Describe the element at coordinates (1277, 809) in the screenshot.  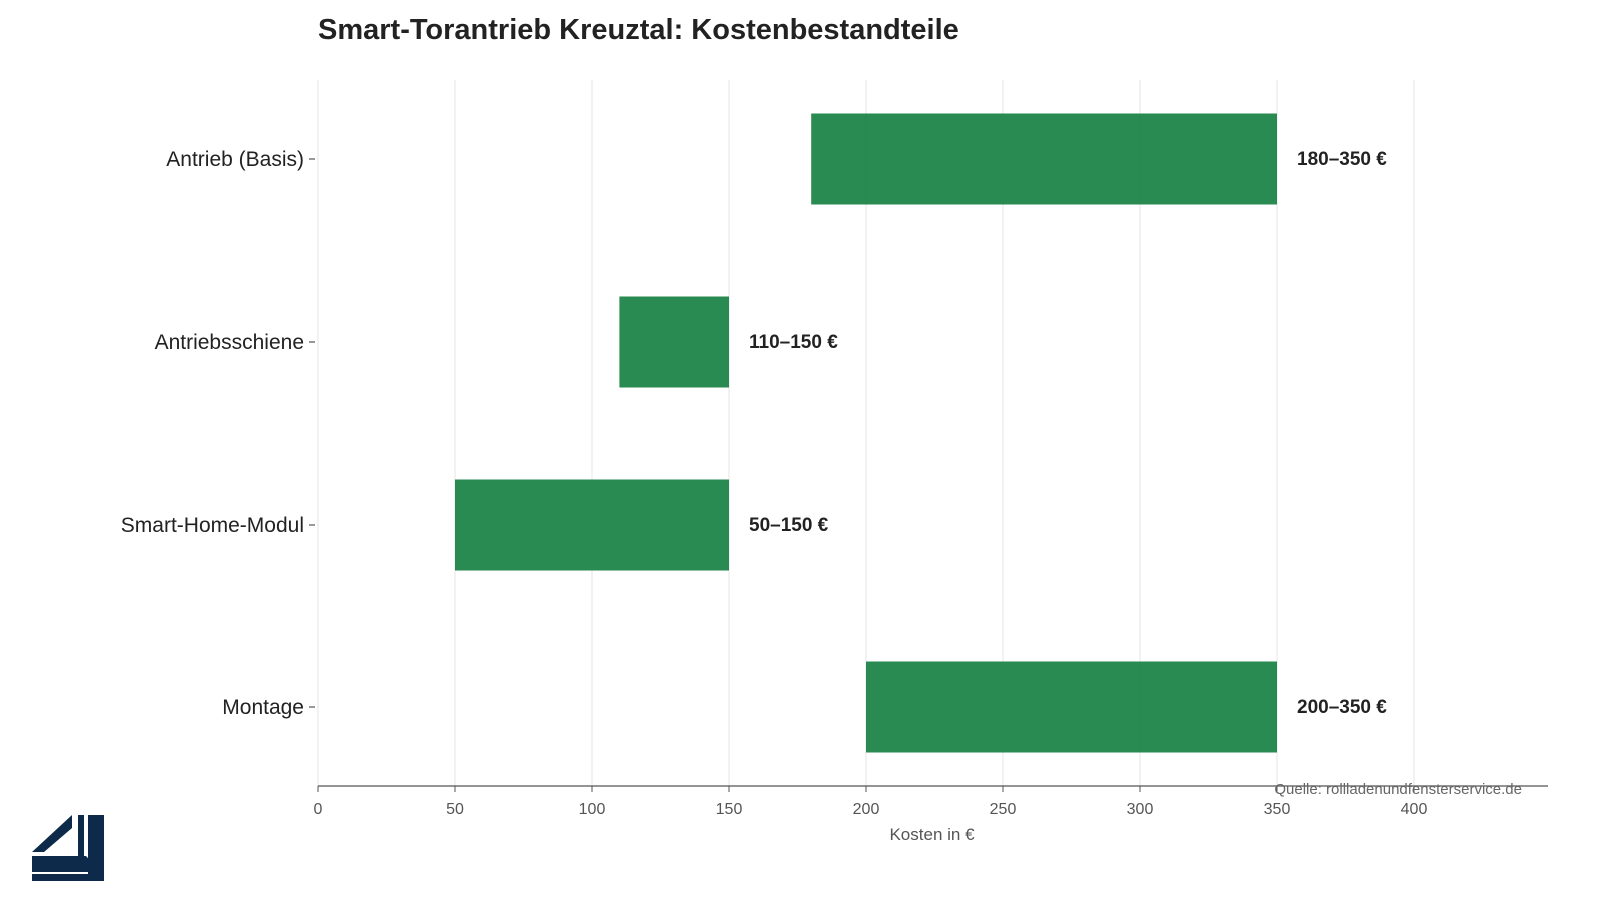
I see `x-tick-label: 350` at that location.